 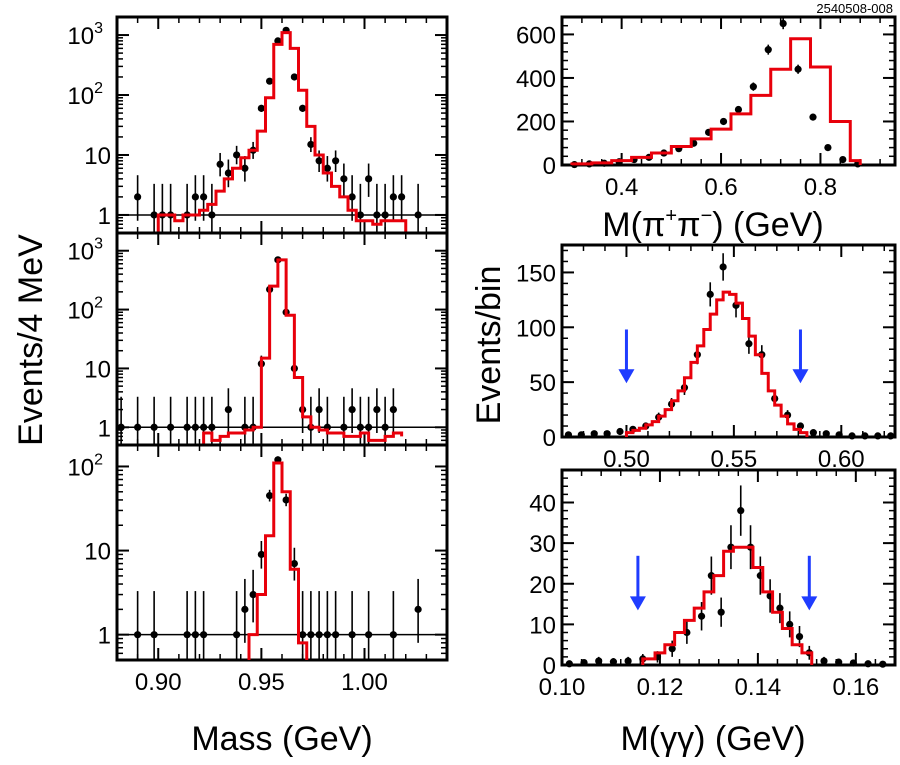 What do you see at coordinates (31, 340) in the screenshot?
I see `left-ylabel: Events/4 MeV` at bounding box center [31, 340].